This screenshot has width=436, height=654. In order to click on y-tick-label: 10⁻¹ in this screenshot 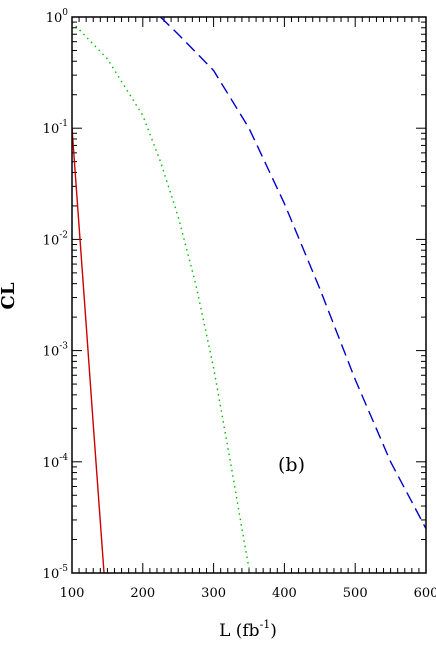, I will do `click(55, 128)`.